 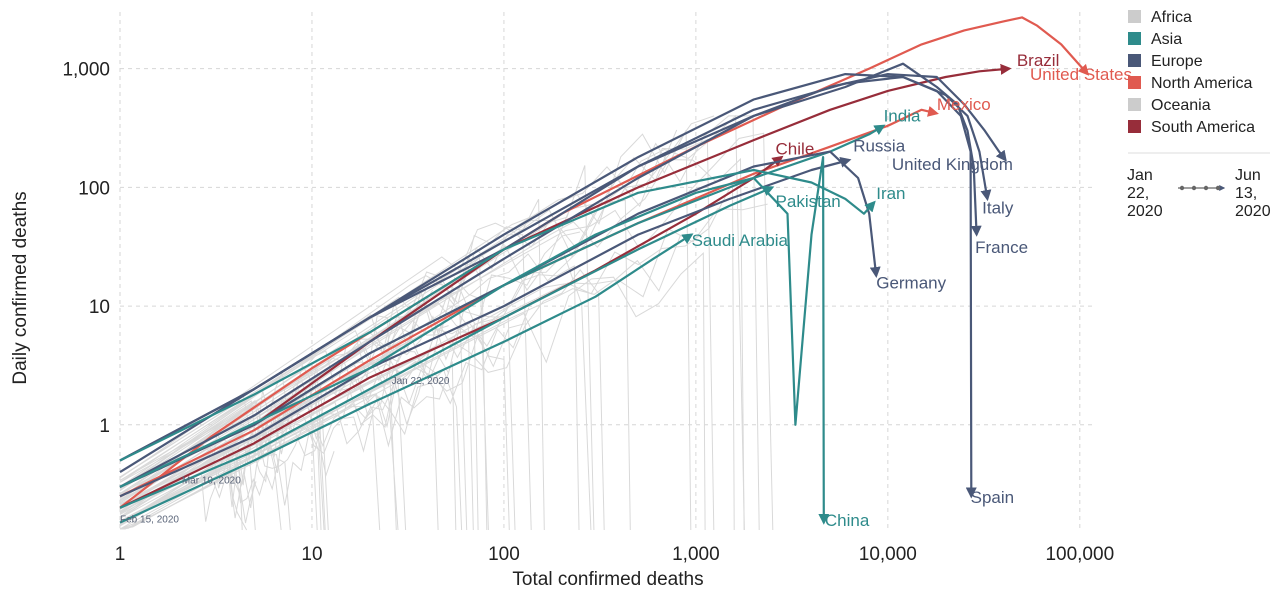 What do you see at coordinates (1145, 193) in the screenshot?
I see `time-range-start: Jan 22, 2020` at bounding box center [1145, 193].